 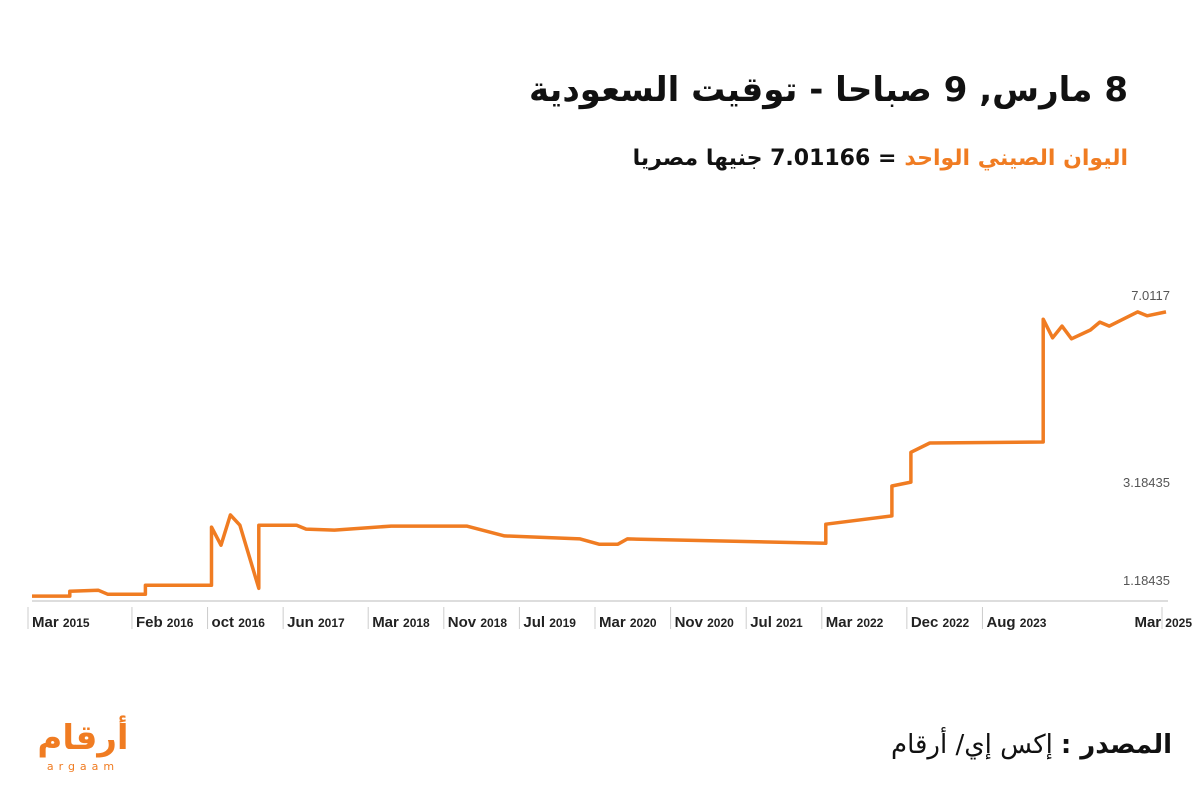 What do you see at coordinates (828, 90) in the screenshot?
I see `chart-title: 8 مارس, 9 صباحا - توقيت السعودية` at bounding box center [828, 90].